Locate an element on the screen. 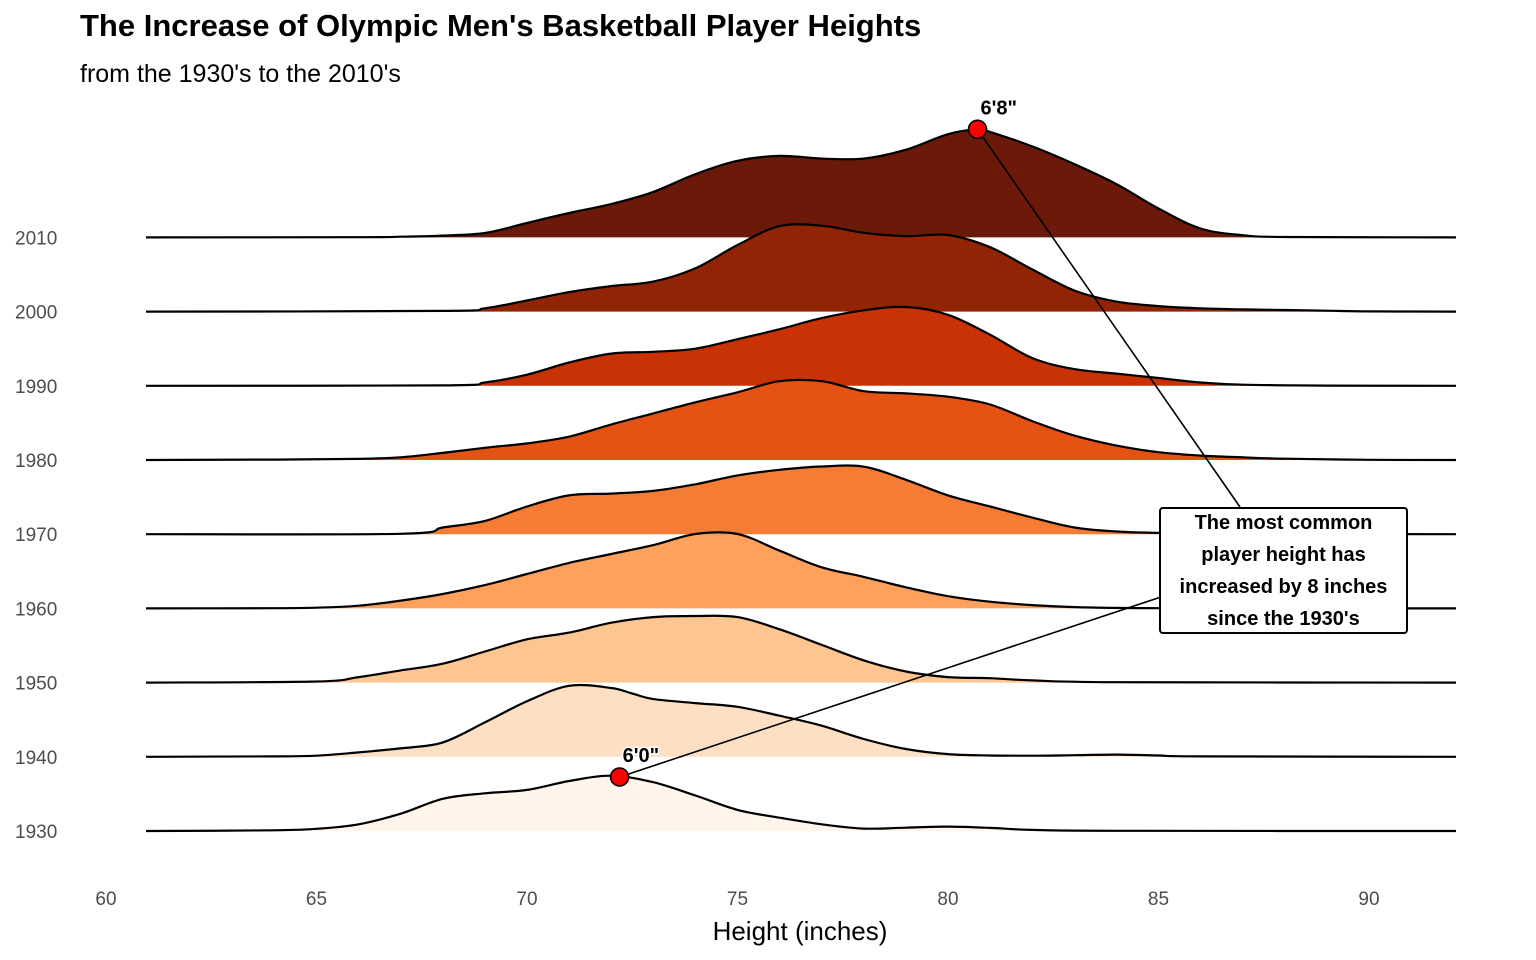  chart-subtitle: from the 1930's to the 2010's is located at coordinates (240, 74).